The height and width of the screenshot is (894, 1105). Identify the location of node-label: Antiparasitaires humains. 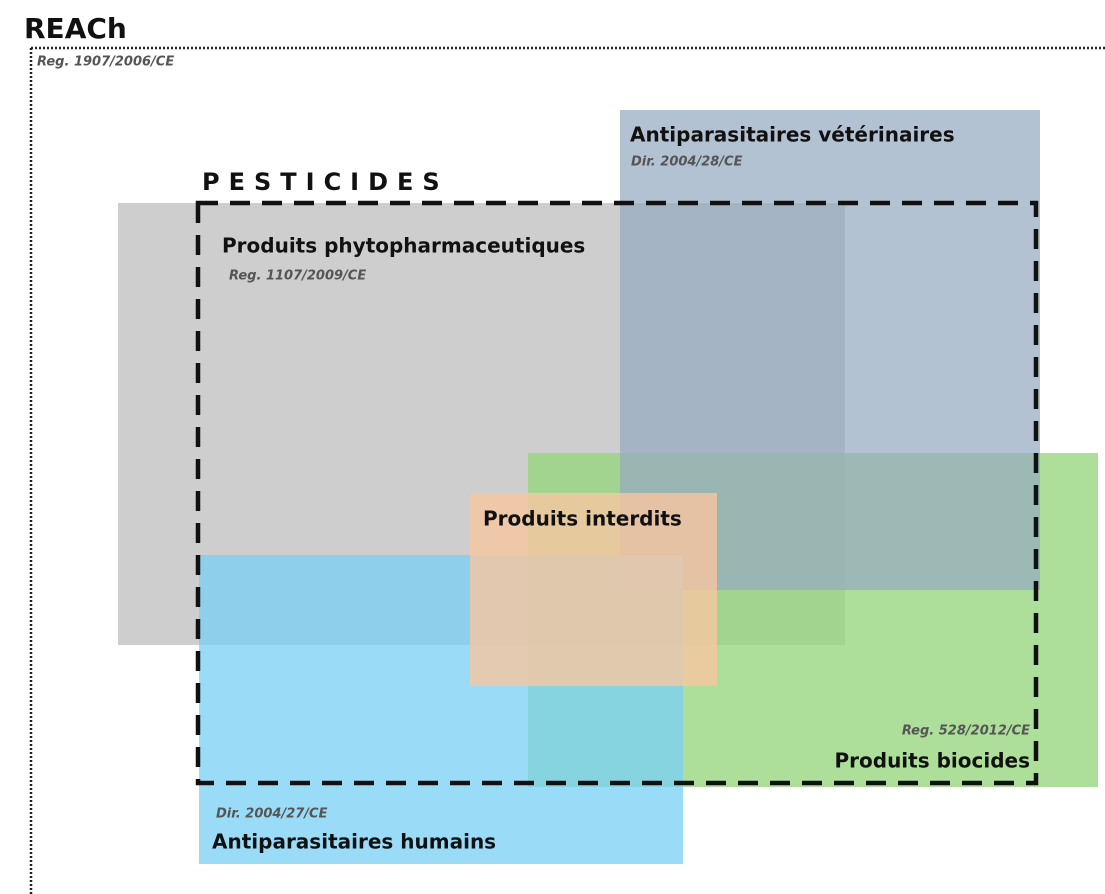
(354, 842).